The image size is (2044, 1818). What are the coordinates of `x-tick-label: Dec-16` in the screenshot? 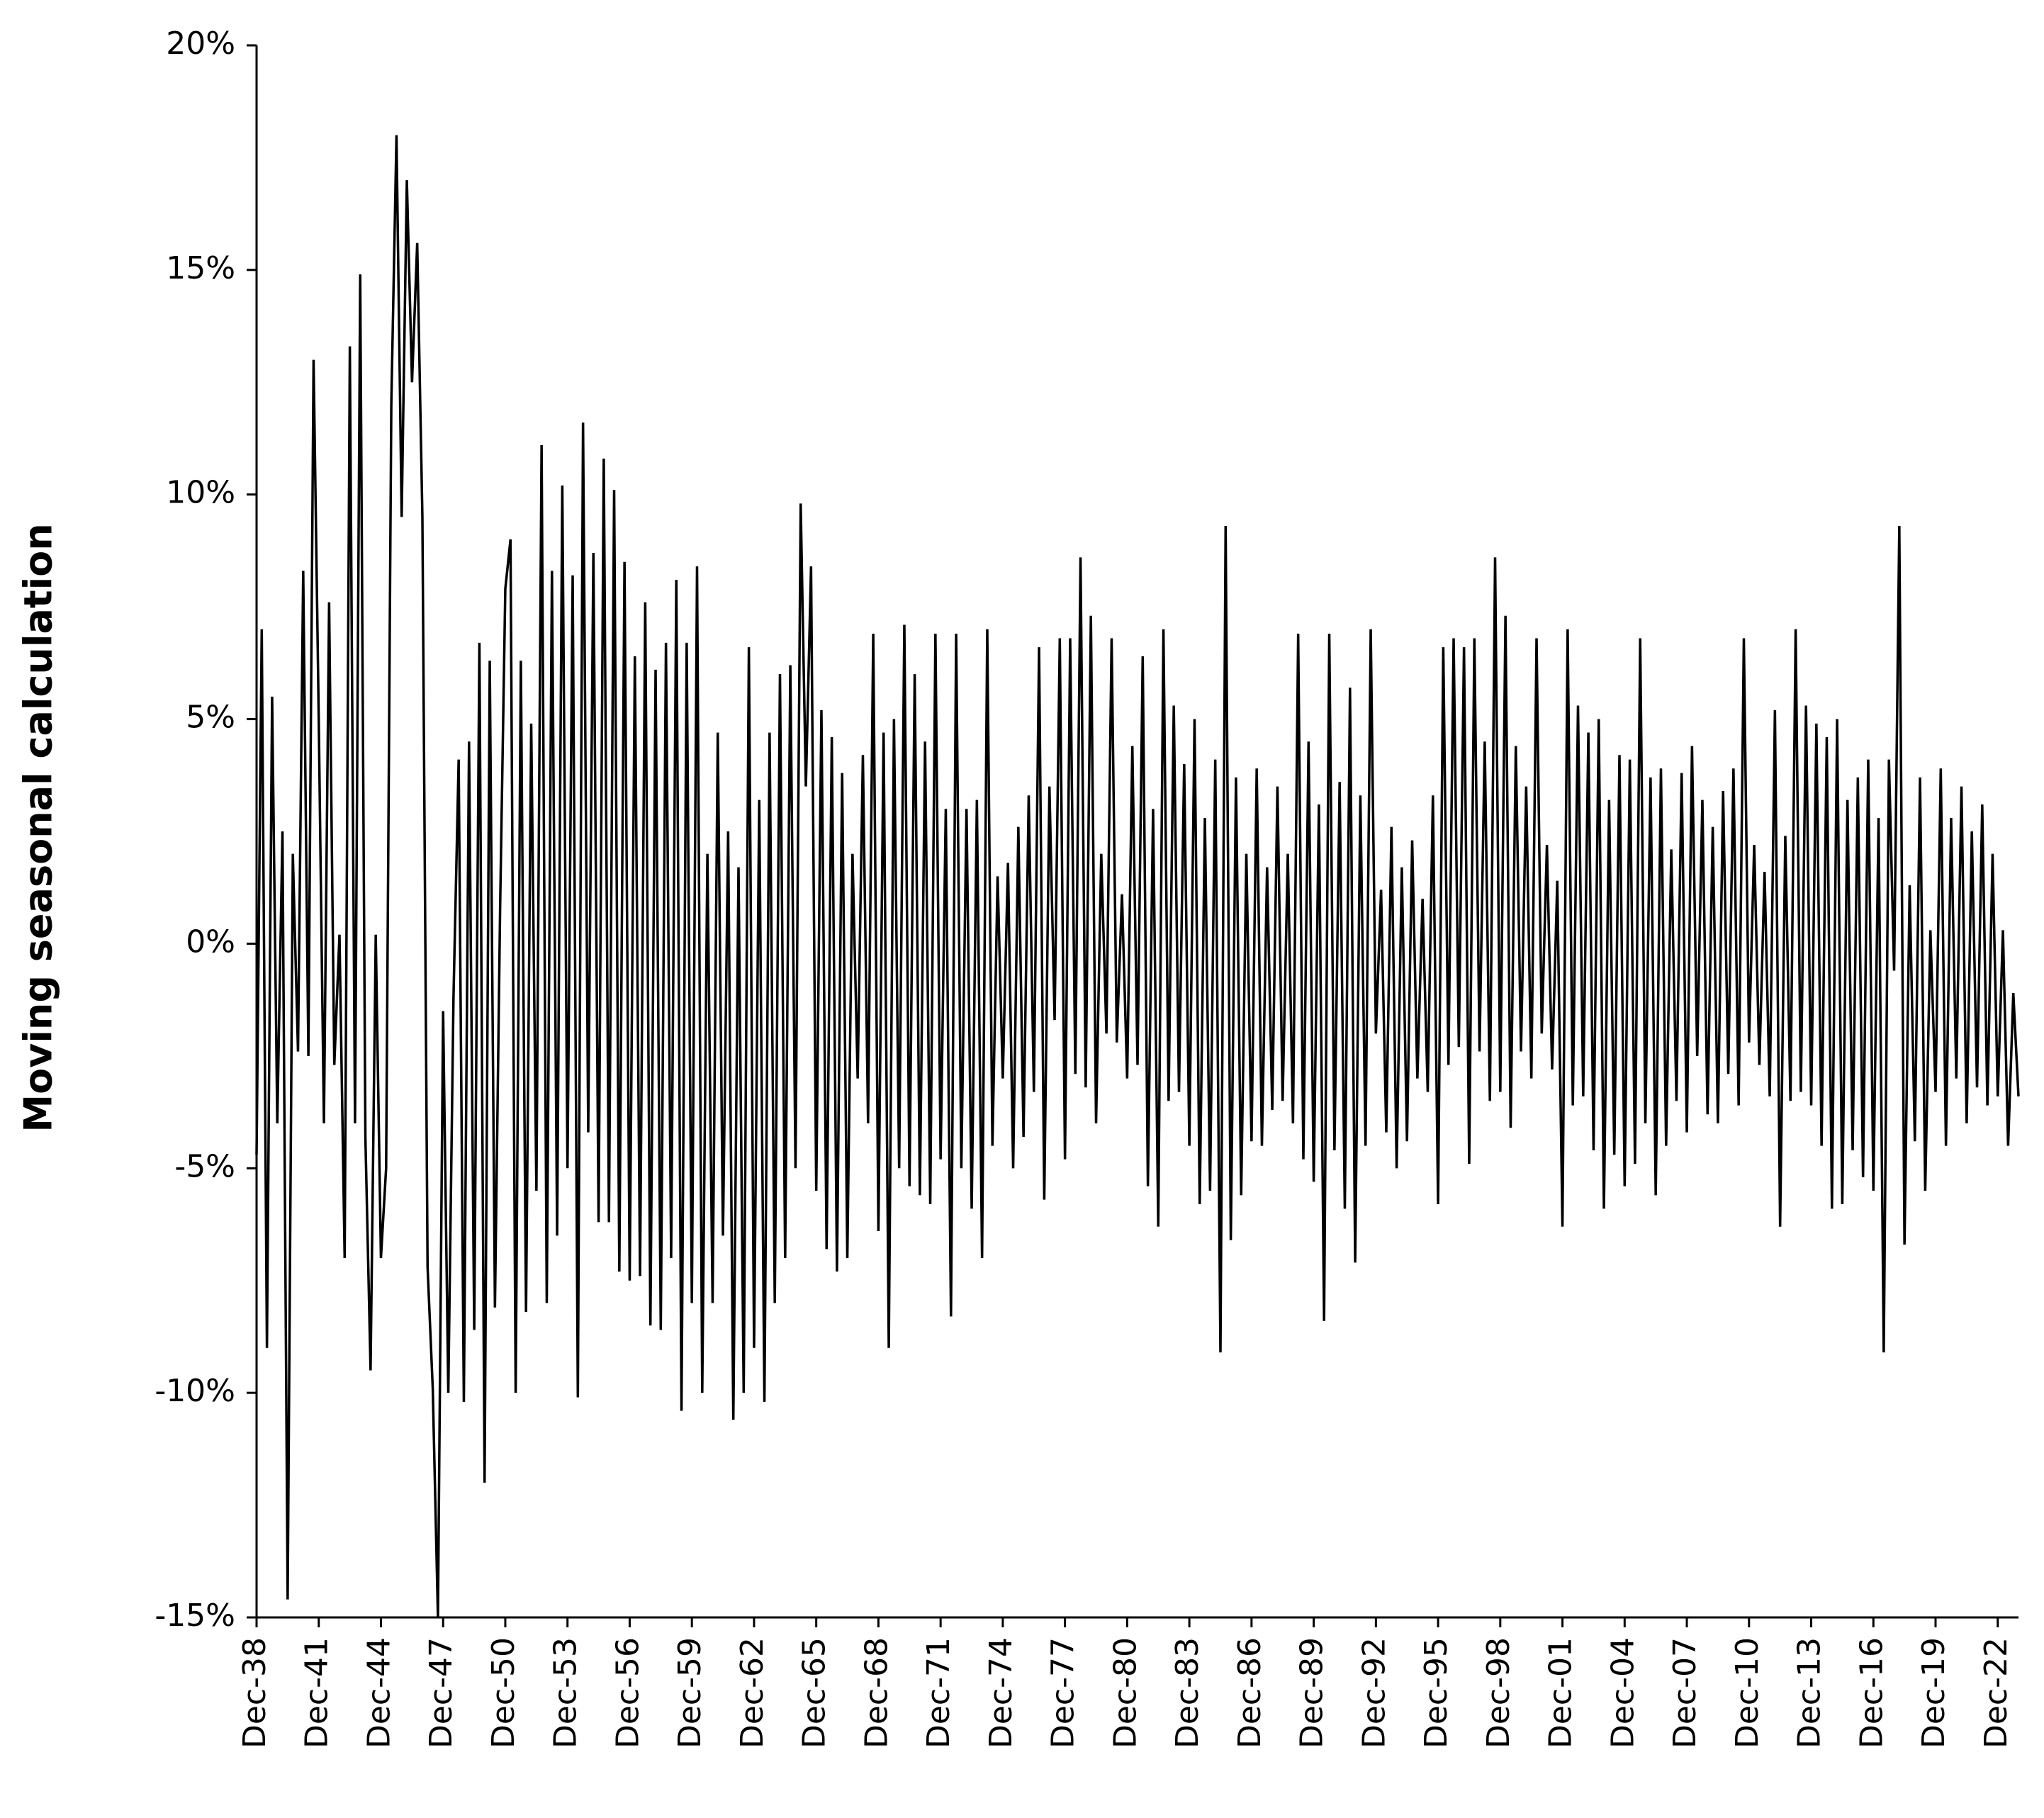 It's located at (1871, 1693).